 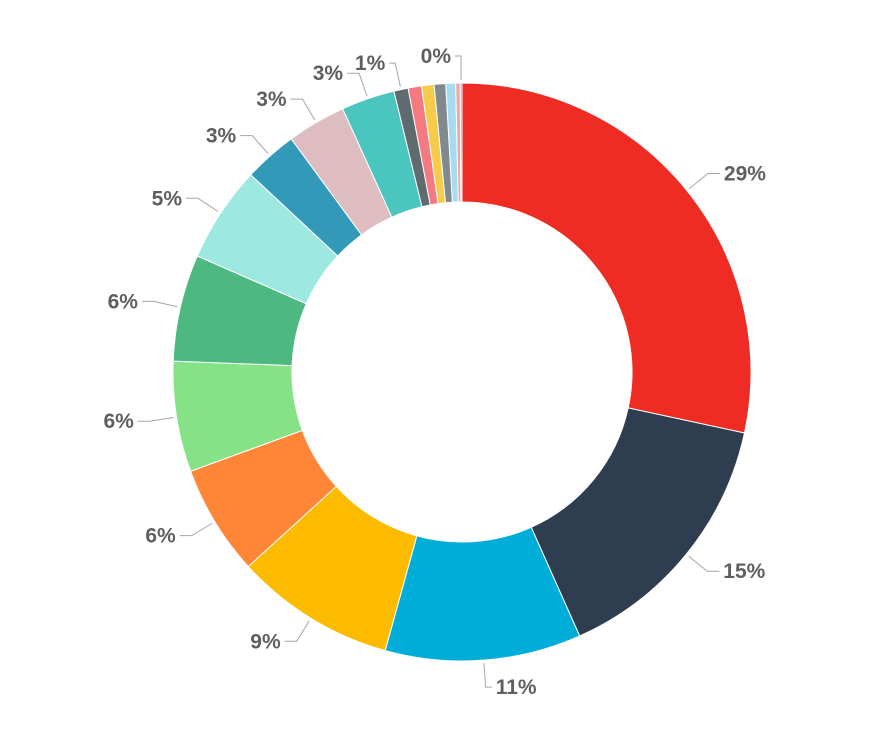 What do you see at coordinates (265, 641) in the screenshot?
I see `slice-label-4: 9%` at bounding box center [265, 641].